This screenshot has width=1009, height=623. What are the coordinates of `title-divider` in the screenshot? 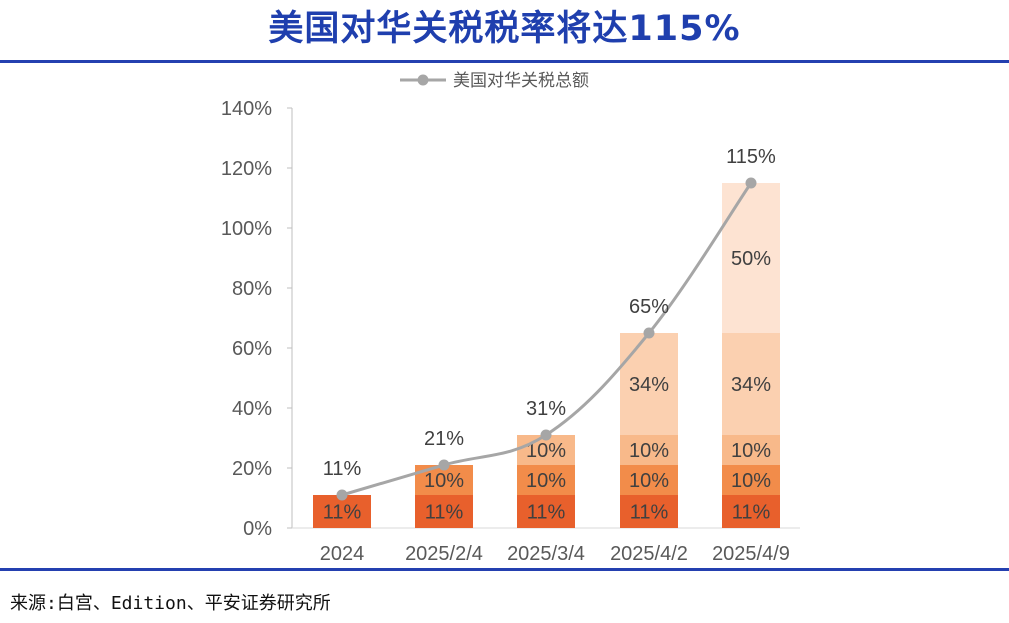 It's located at (504, 61).